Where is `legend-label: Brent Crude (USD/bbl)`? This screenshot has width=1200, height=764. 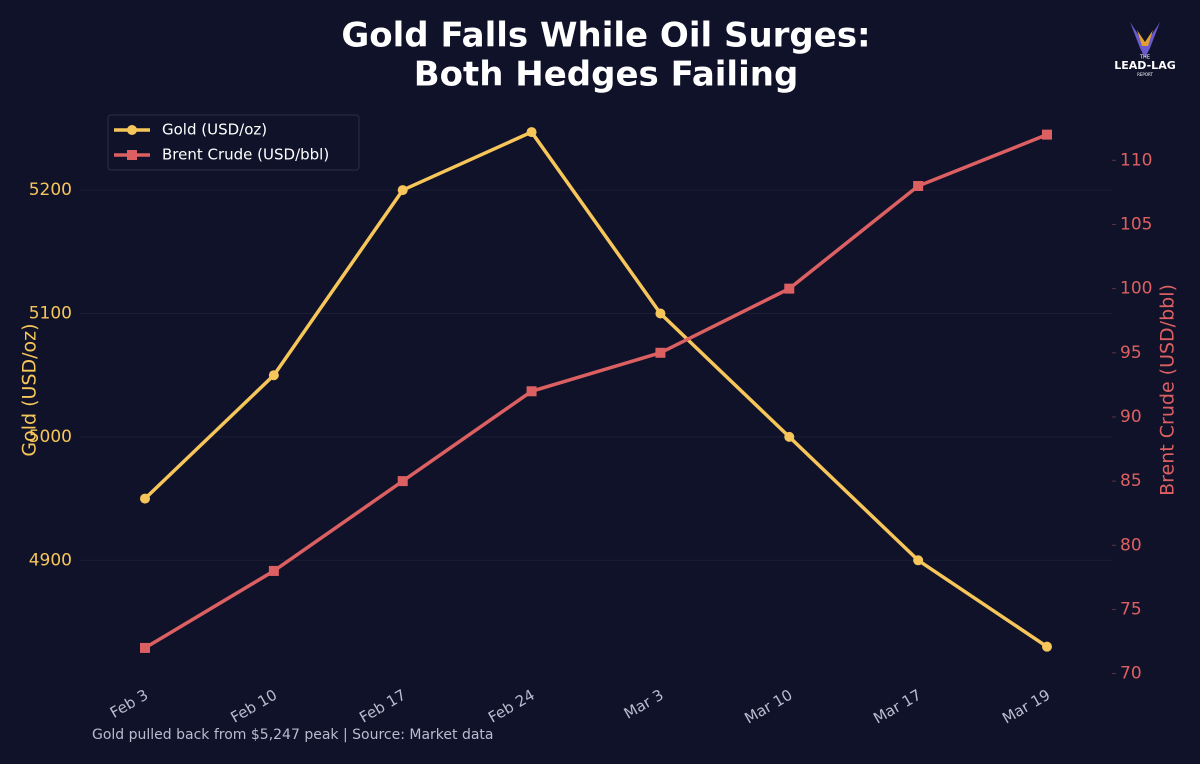
legend-label: Brent Crude (USD/bbl) is located at coordinates (245, 155).